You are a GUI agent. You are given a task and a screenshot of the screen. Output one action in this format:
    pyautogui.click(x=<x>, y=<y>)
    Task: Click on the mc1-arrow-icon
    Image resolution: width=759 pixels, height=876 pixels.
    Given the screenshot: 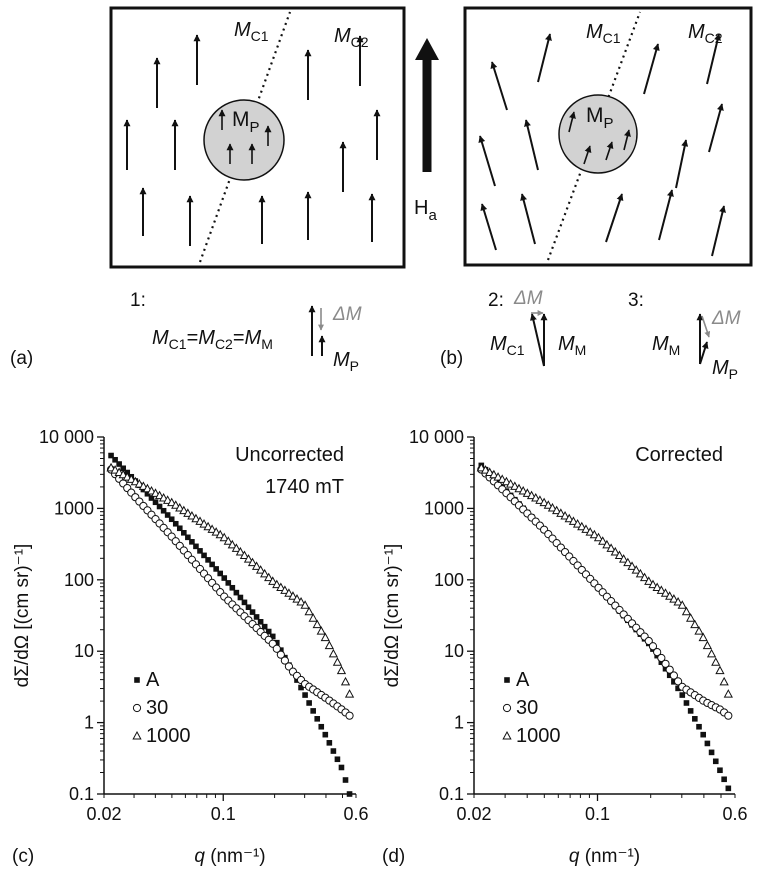 What is the action you would take?
    pyautogui.click(x=537, y=340)
    